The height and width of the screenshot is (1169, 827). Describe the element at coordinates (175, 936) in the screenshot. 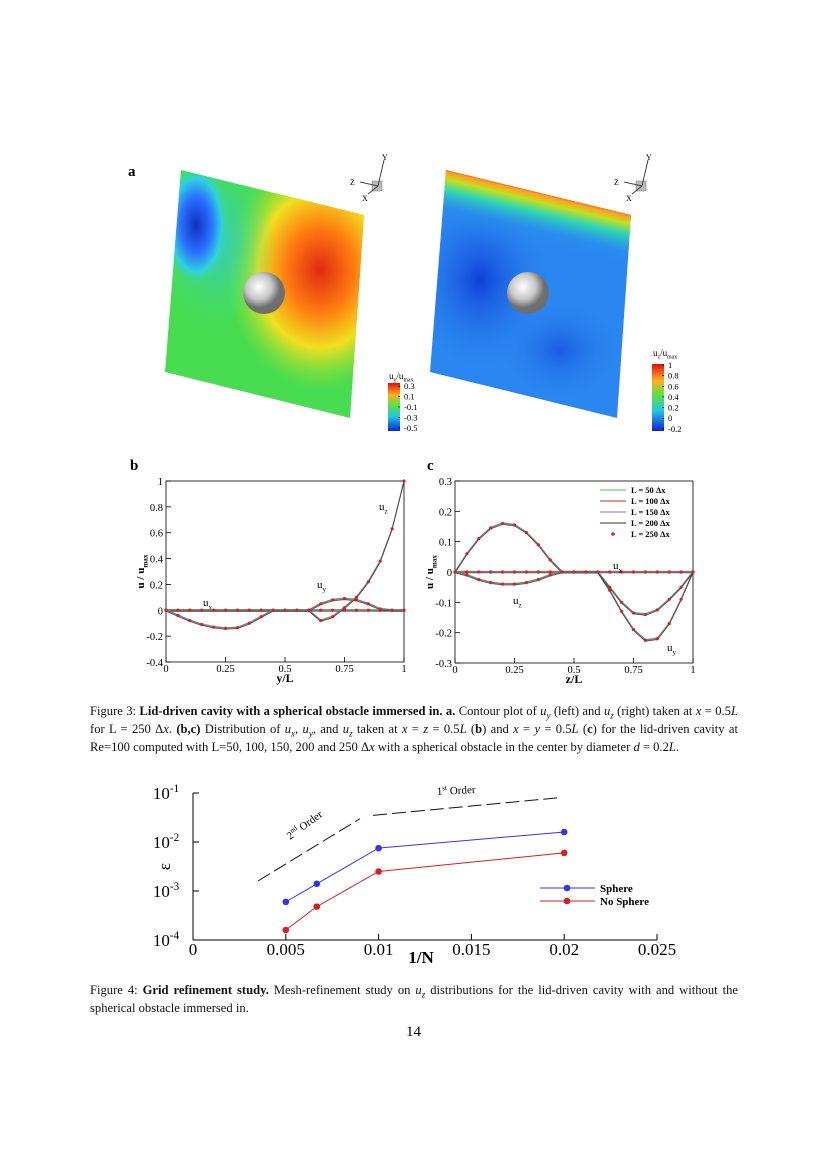

I see `text-segment: -4` at that location.